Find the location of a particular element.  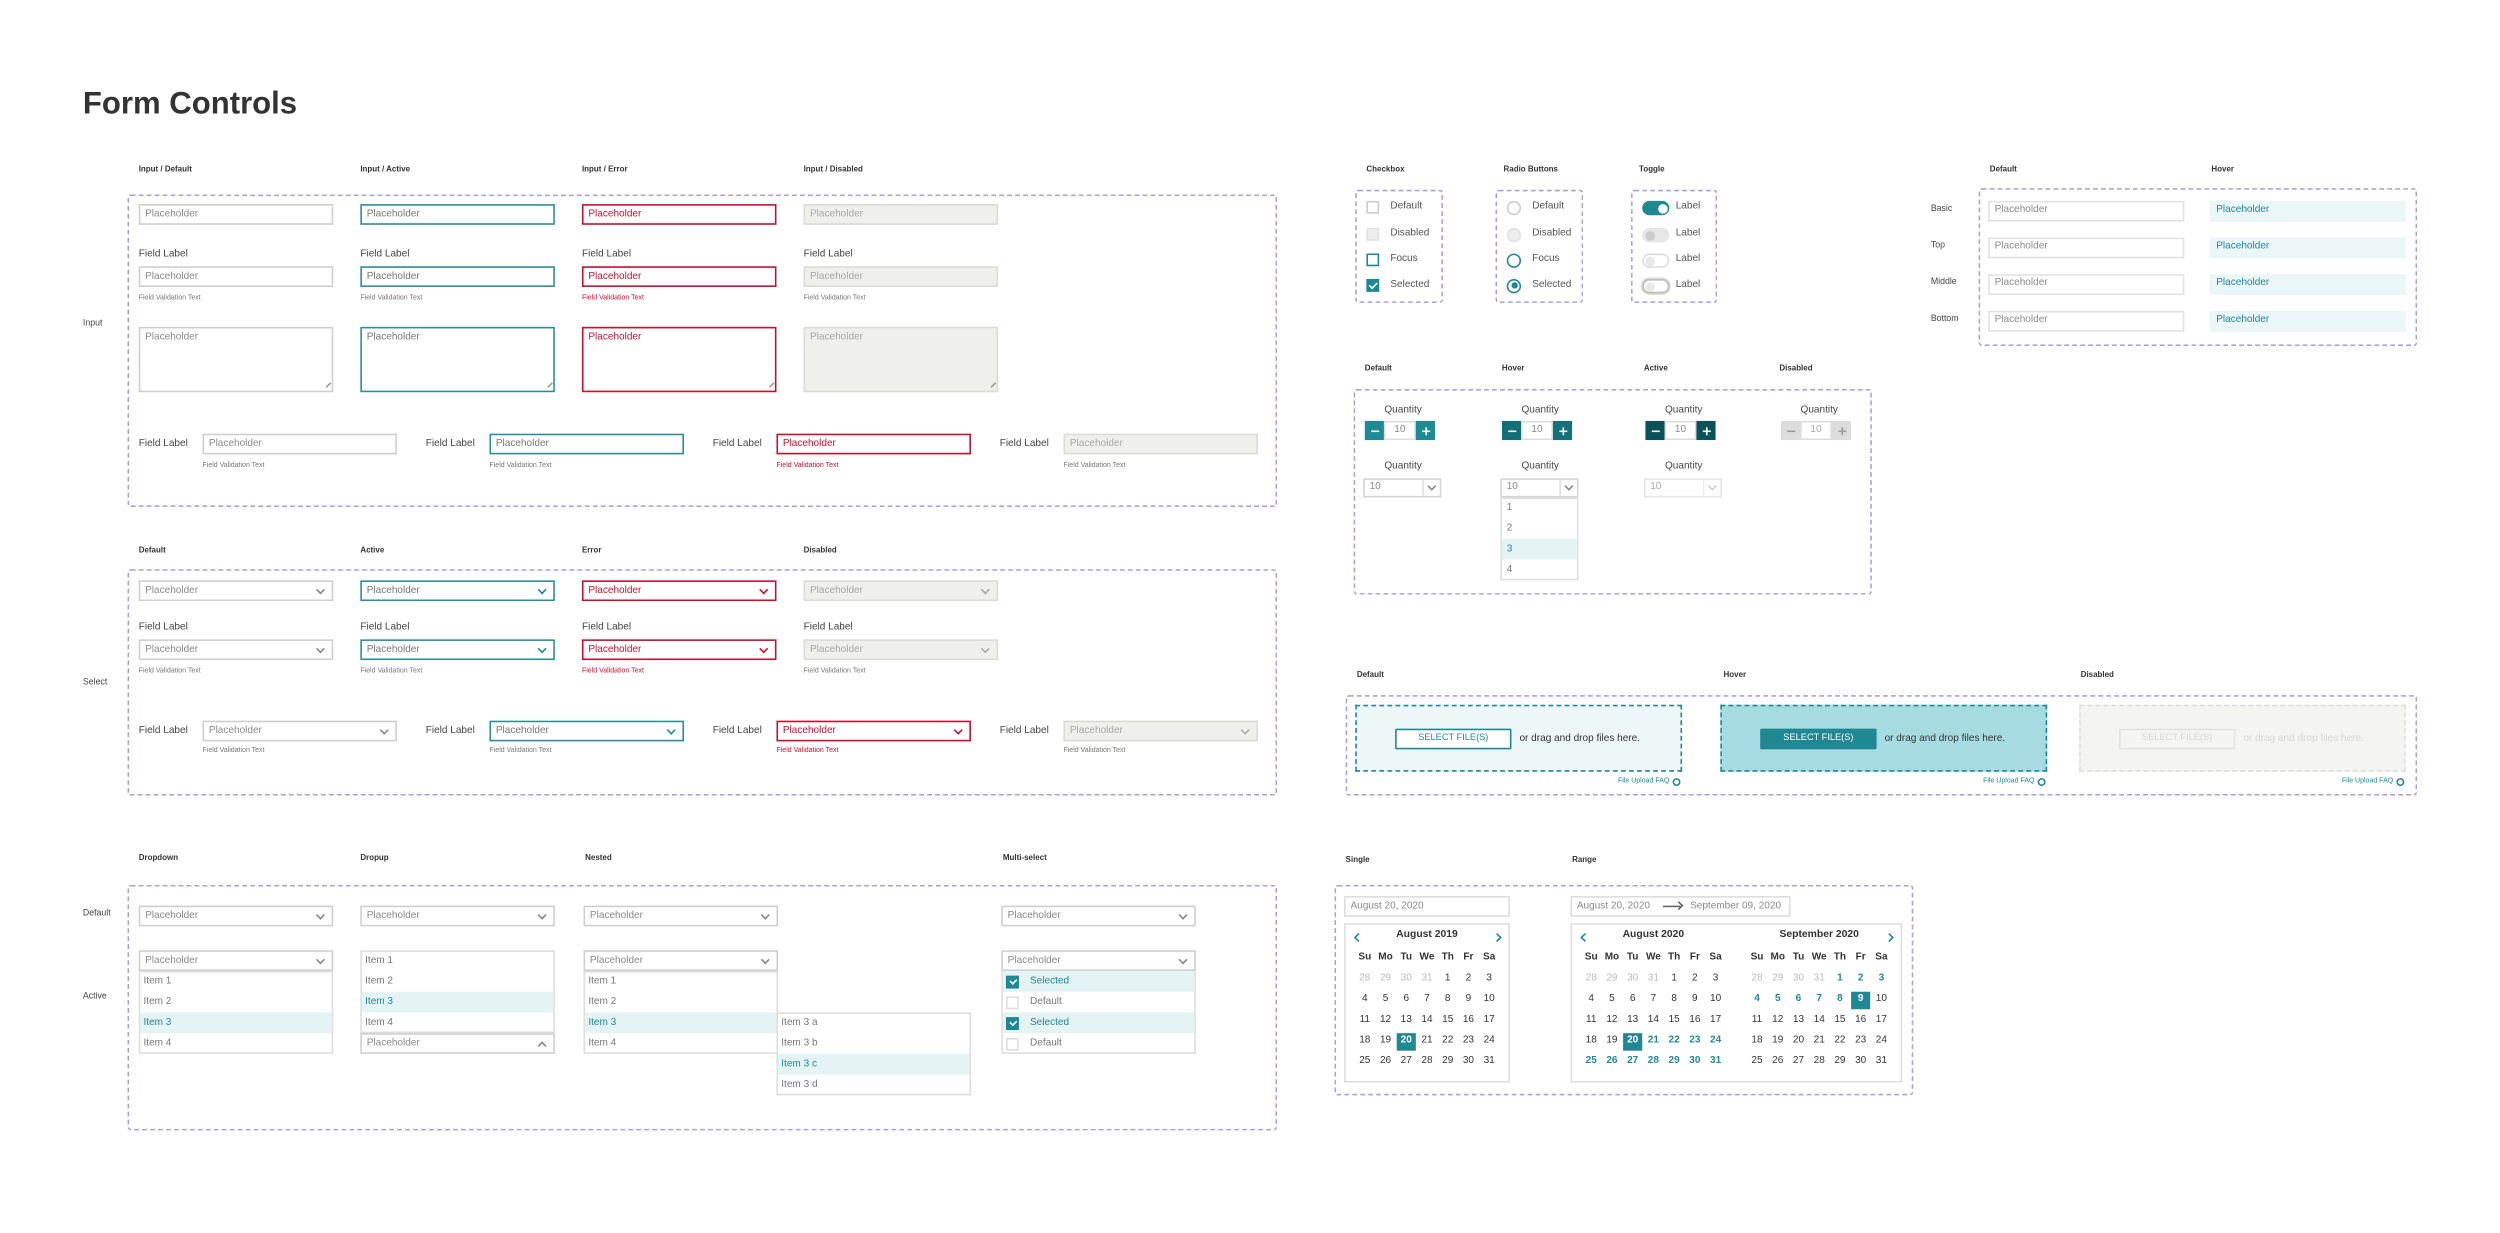

day: 12 is located at coordinates (1778, 1019).